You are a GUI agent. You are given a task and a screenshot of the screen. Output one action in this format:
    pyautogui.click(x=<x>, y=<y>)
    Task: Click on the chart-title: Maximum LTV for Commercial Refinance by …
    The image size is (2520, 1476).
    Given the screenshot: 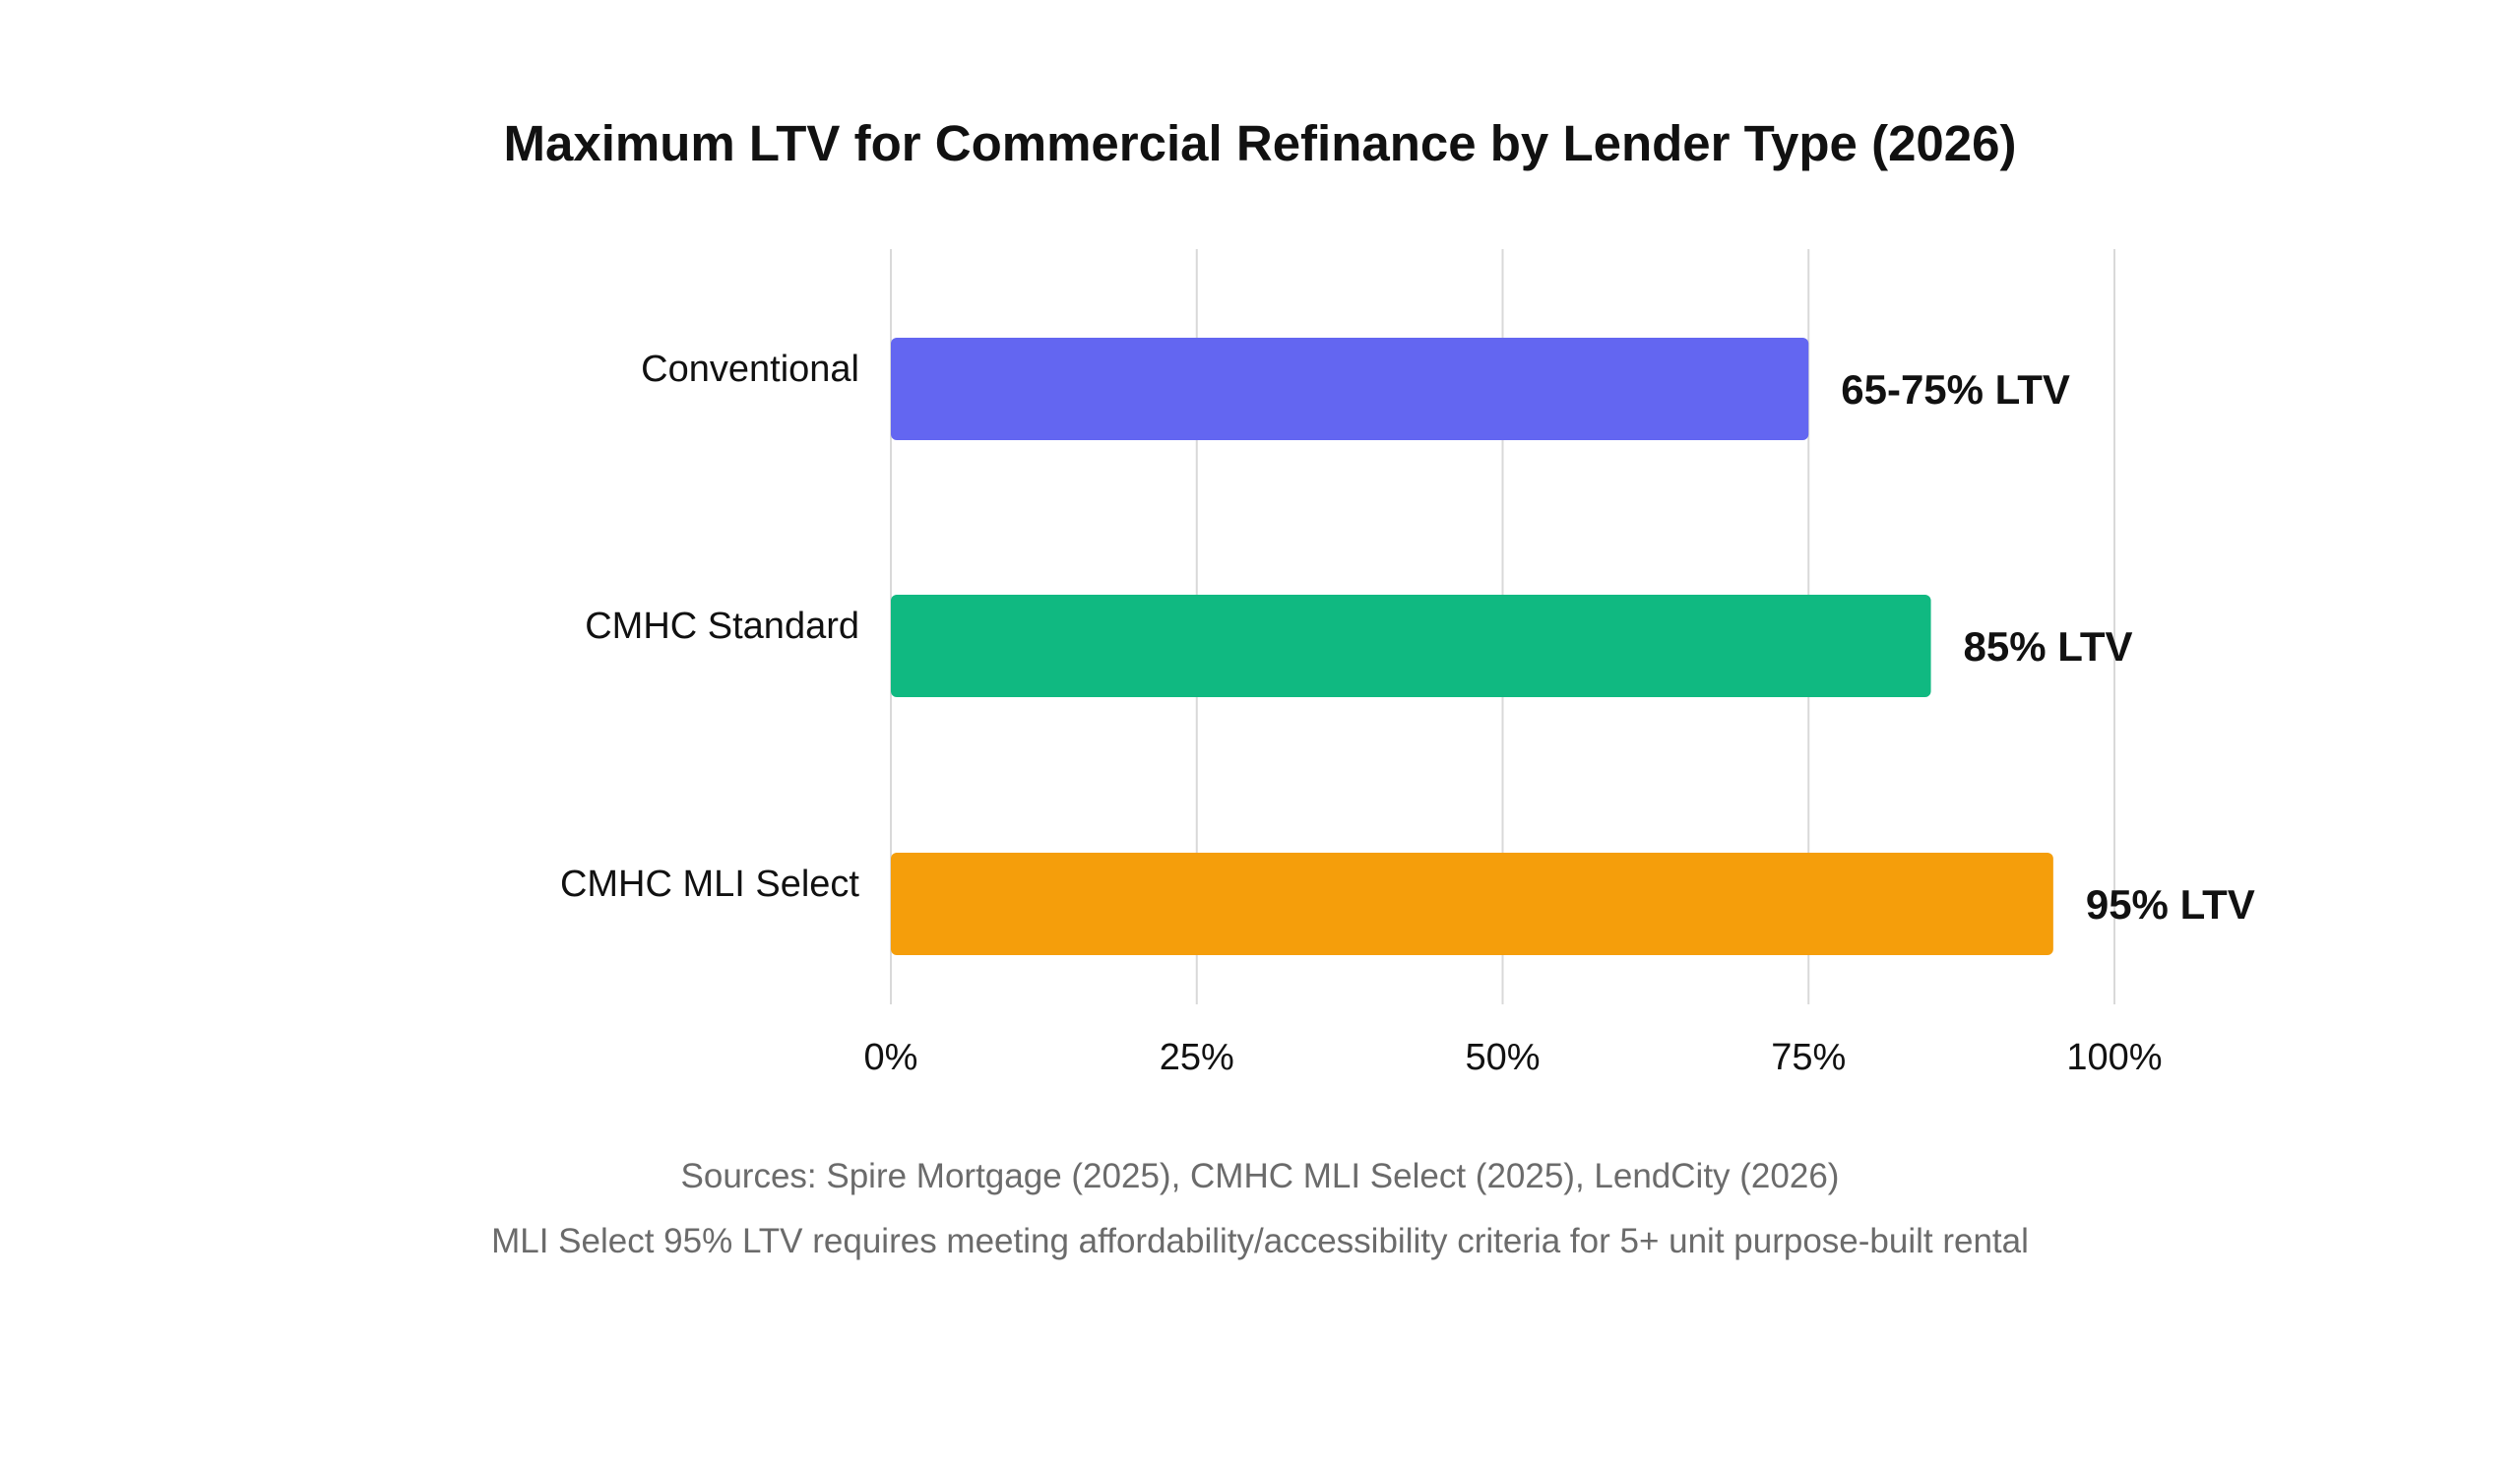 What is the action you would take?
    pyautogui.click(x=1259, y=143)
    